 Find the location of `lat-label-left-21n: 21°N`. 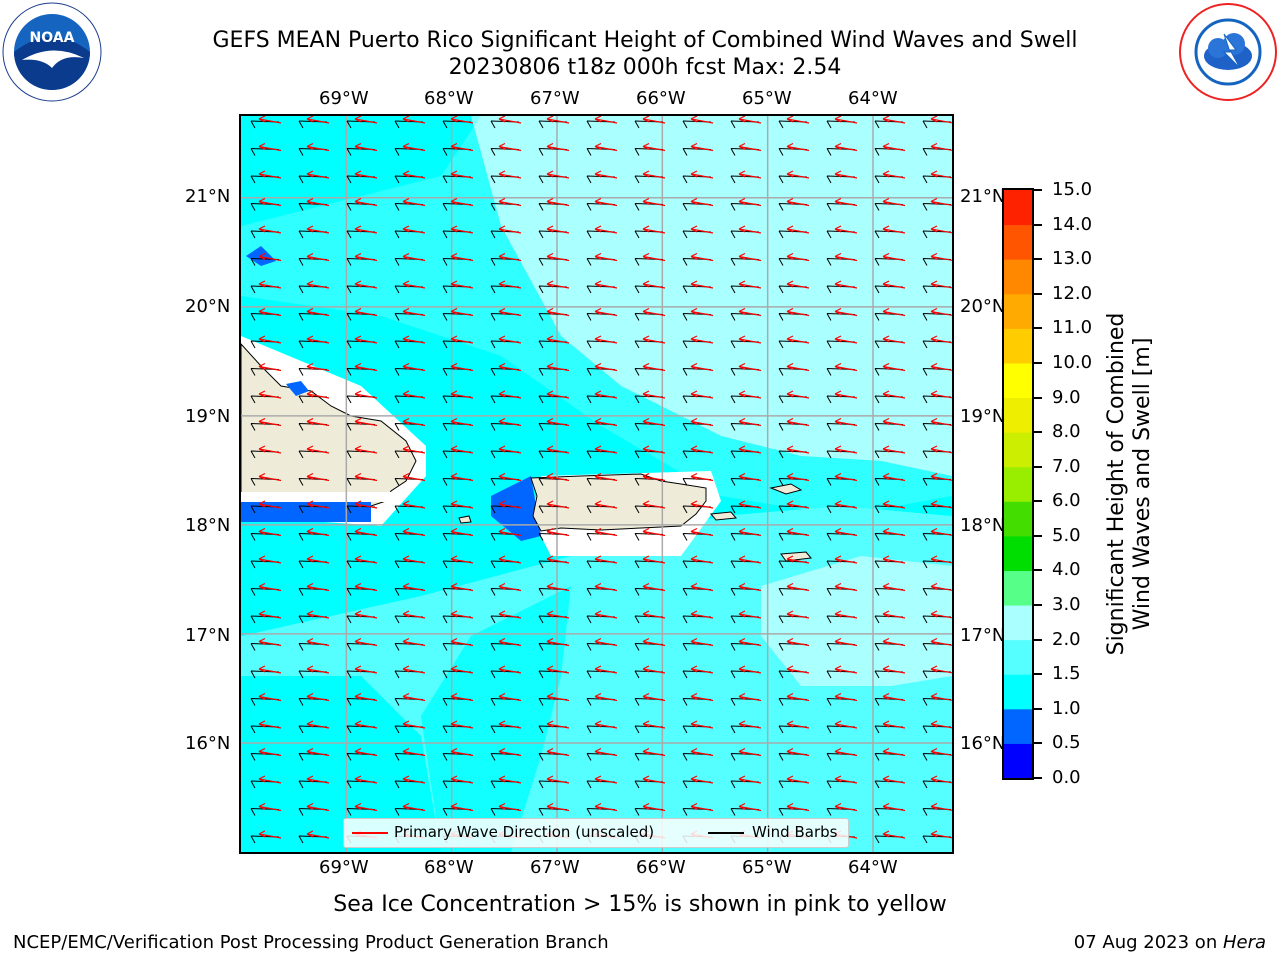

lat-label-left-21n: 21°N is located at coordinates (208, 196).